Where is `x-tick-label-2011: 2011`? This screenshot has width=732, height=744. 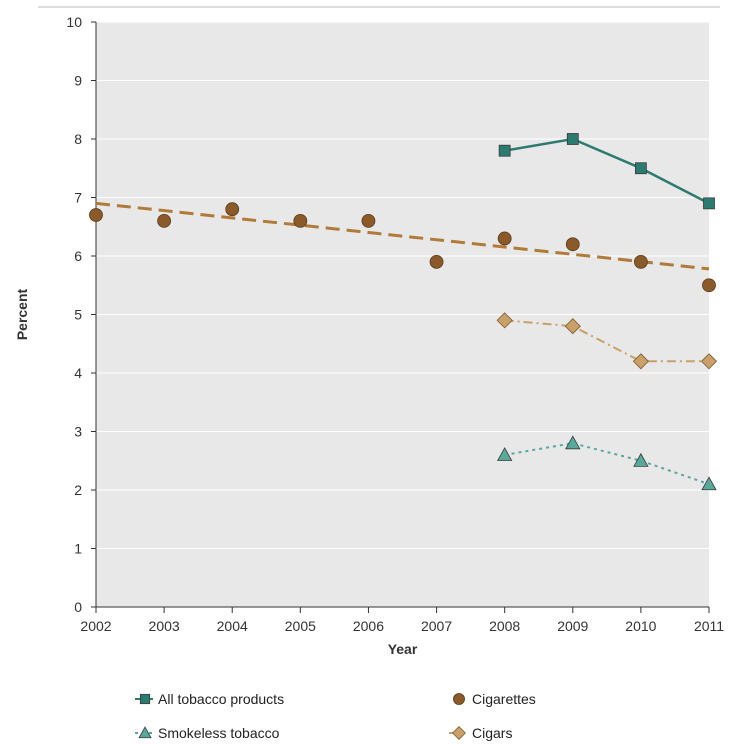 x-tick-label-2011: 2011 is located at coordinates (709, 626).